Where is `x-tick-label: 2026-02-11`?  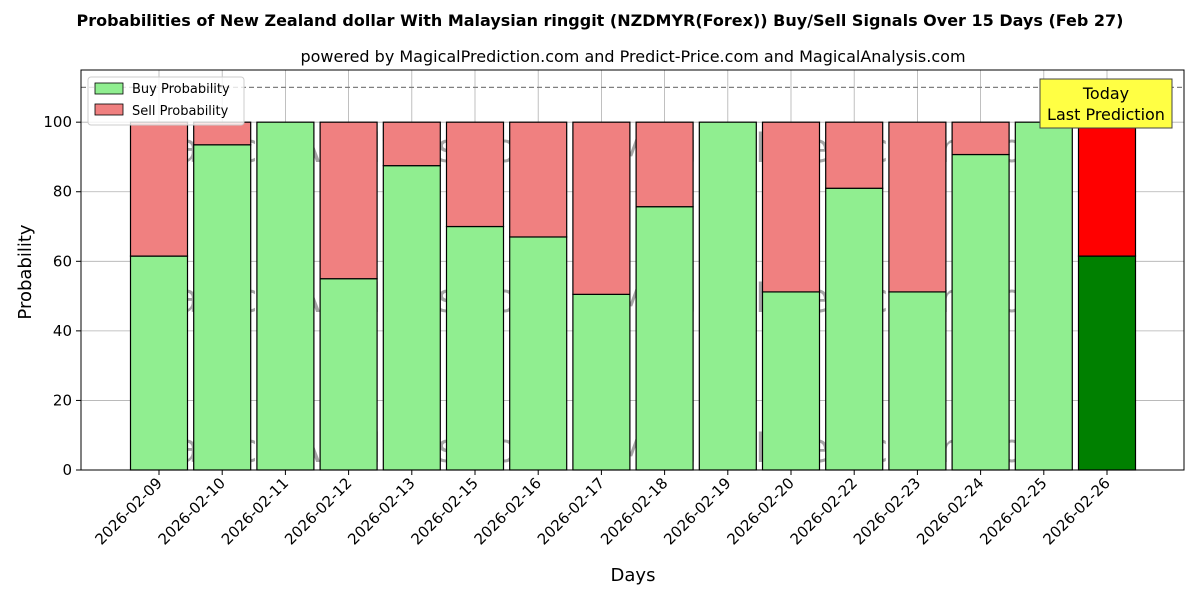
x-tick-label: 2026-02-11 is located at coordinates (255, 511).